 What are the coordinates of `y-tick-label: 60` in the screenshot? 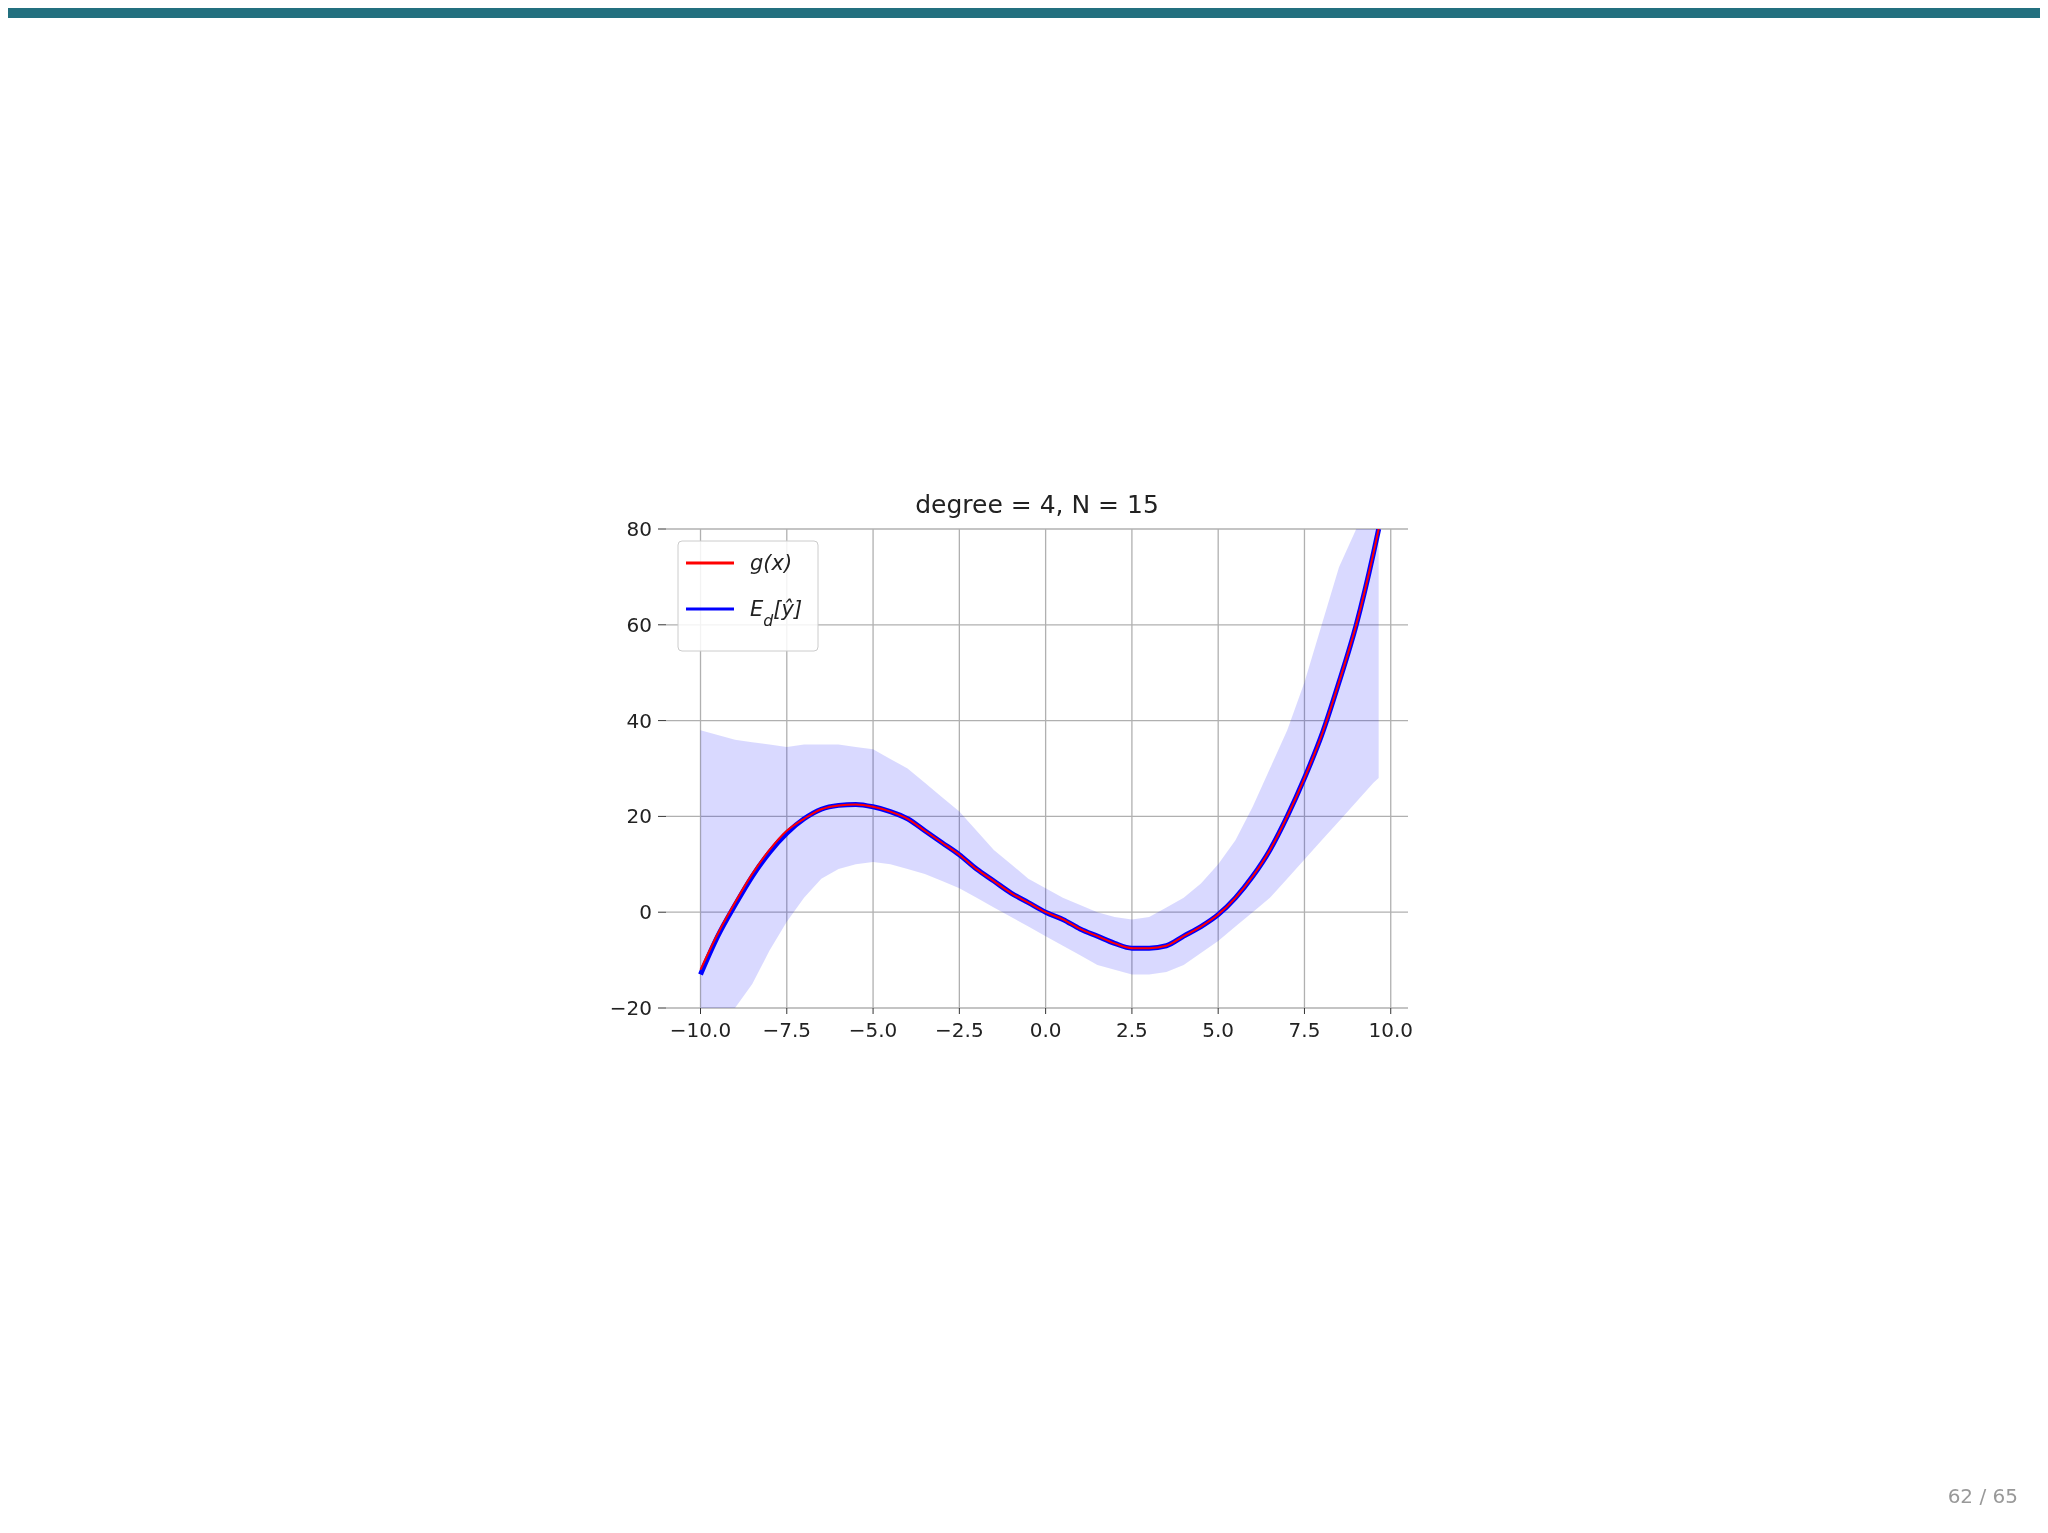 It's located at (639, 624).